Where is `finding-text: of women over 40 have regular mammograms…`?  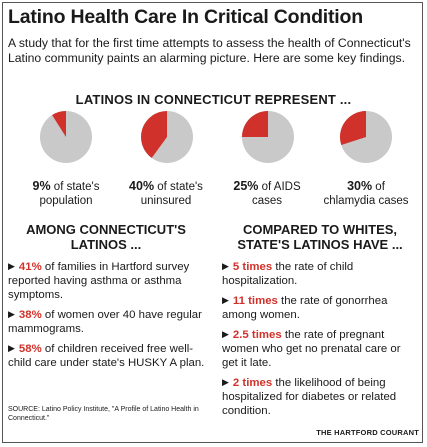
finding-text: of women over 40 have regular mammograms… is located at coordinates (105, 322).